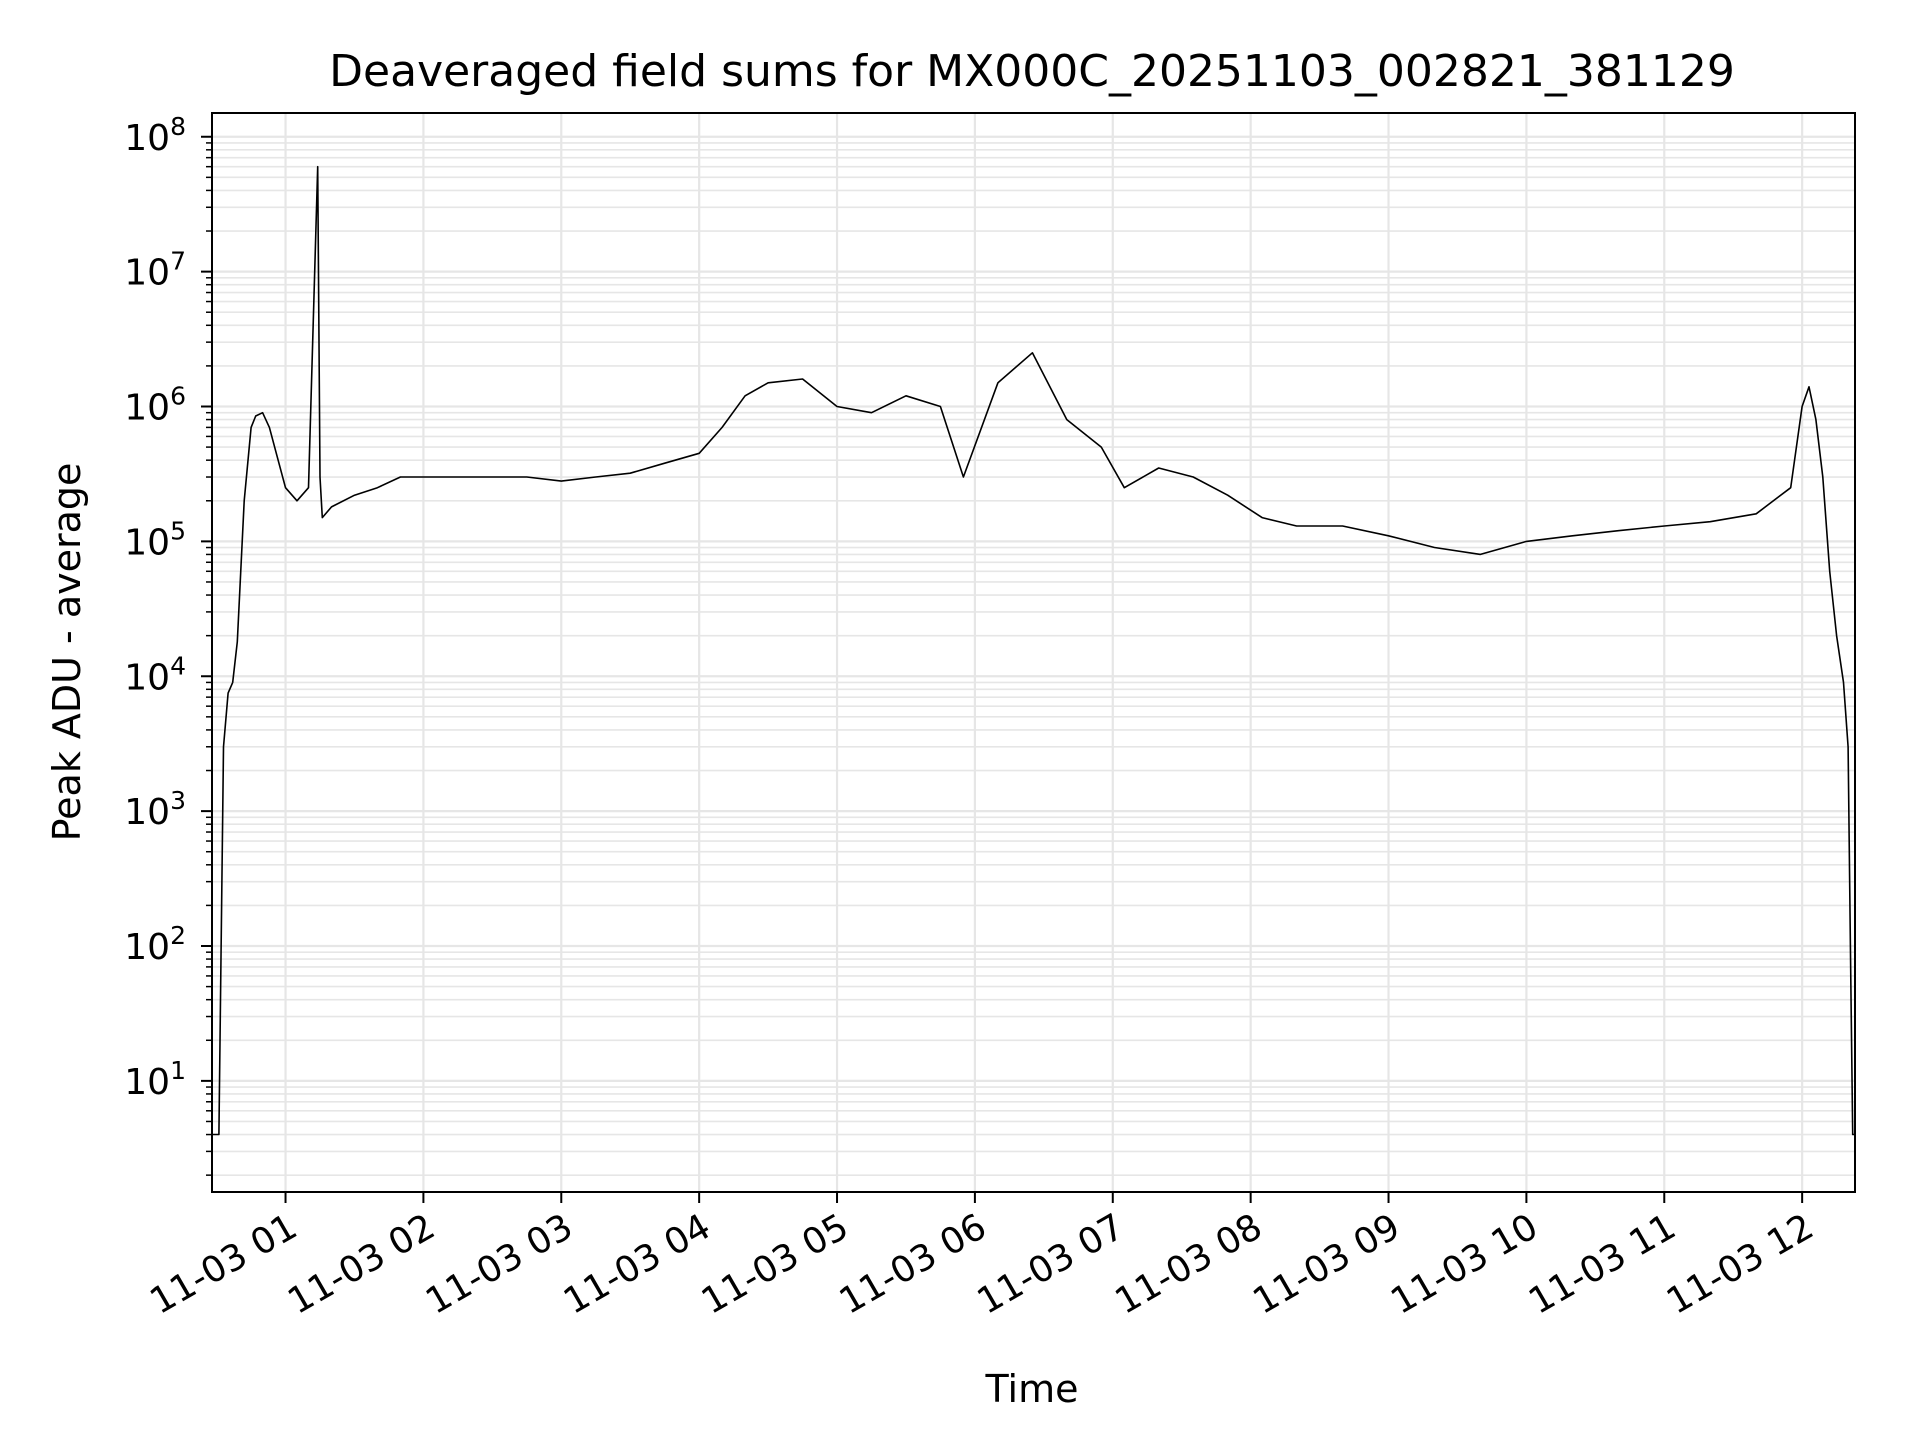 This screenshot has height=1440, width=1920. Describe the element at coordinates (67, 652) in the screenshot. I see `y-axis-label: Peak ADU - average` at that location.